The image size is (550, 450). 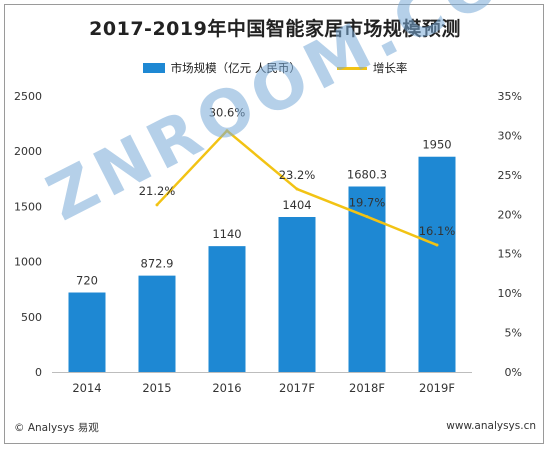 What do you see at coordinates (235, 68) in the screenshot?
I see `legend-label-market-size: 市场规模（亿元 人民币）` at bounding box center [235, 68].